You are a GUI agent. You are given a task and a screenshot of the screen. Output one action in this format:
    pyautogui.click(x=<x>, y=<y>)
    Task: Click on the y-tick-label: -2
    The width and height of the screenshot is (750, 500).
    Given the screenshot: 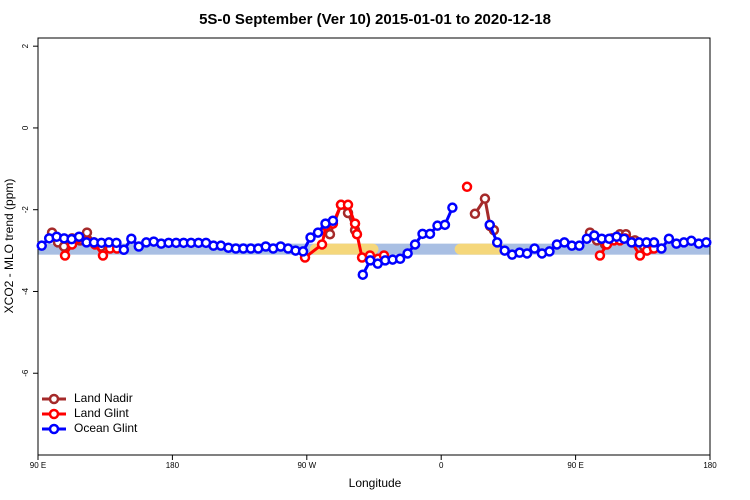 What is the action you would take?
    pyautogui.click(x=25, y=210)
    